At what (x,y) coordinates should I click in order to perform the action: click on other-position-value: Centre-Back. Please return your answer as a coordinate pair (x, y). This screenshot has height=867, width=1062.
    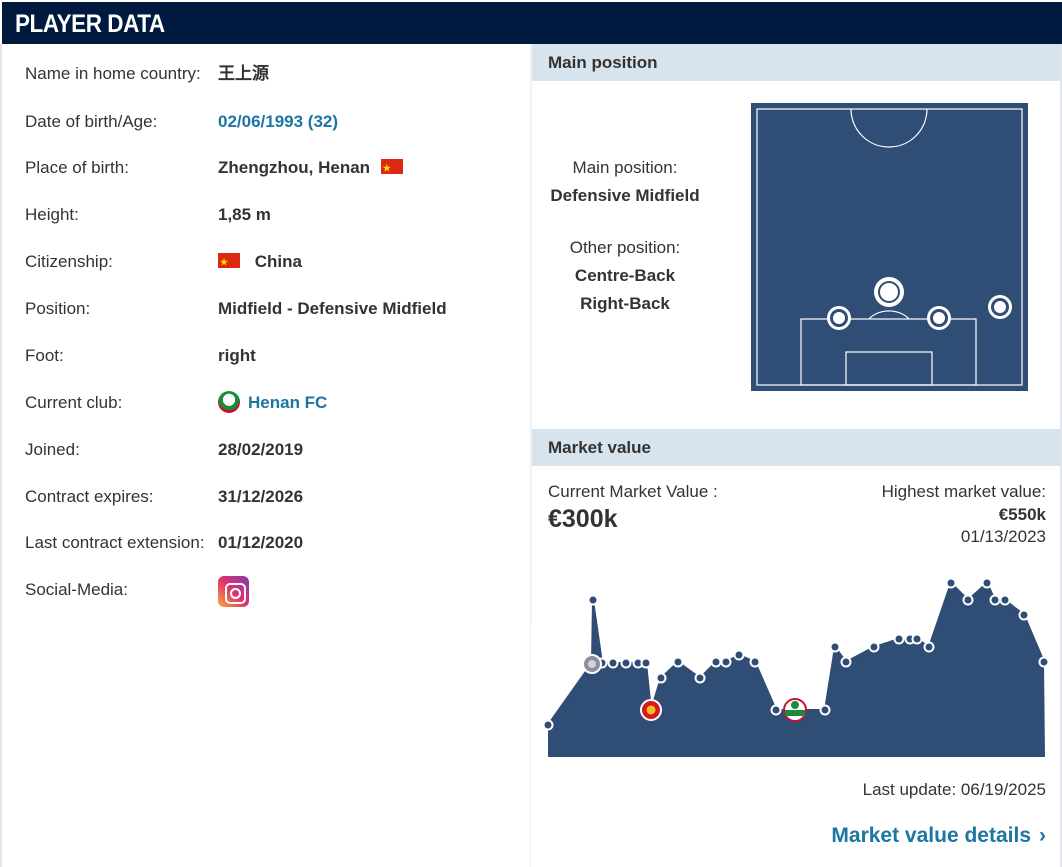
    Looking at the image, I should click on (625, 275).